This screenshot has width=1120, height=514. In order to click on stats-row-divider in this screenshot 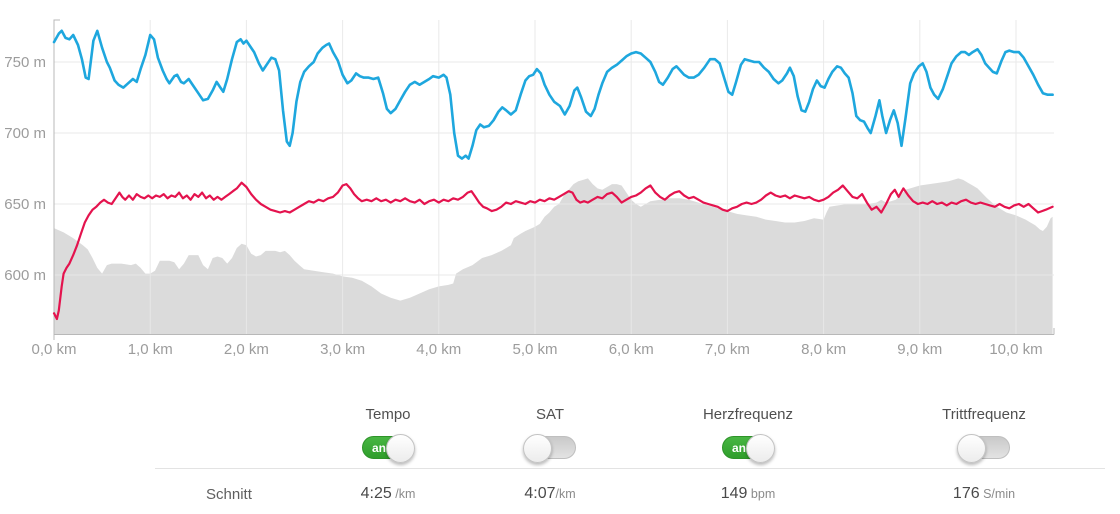, I will do `click(630, 468)`.